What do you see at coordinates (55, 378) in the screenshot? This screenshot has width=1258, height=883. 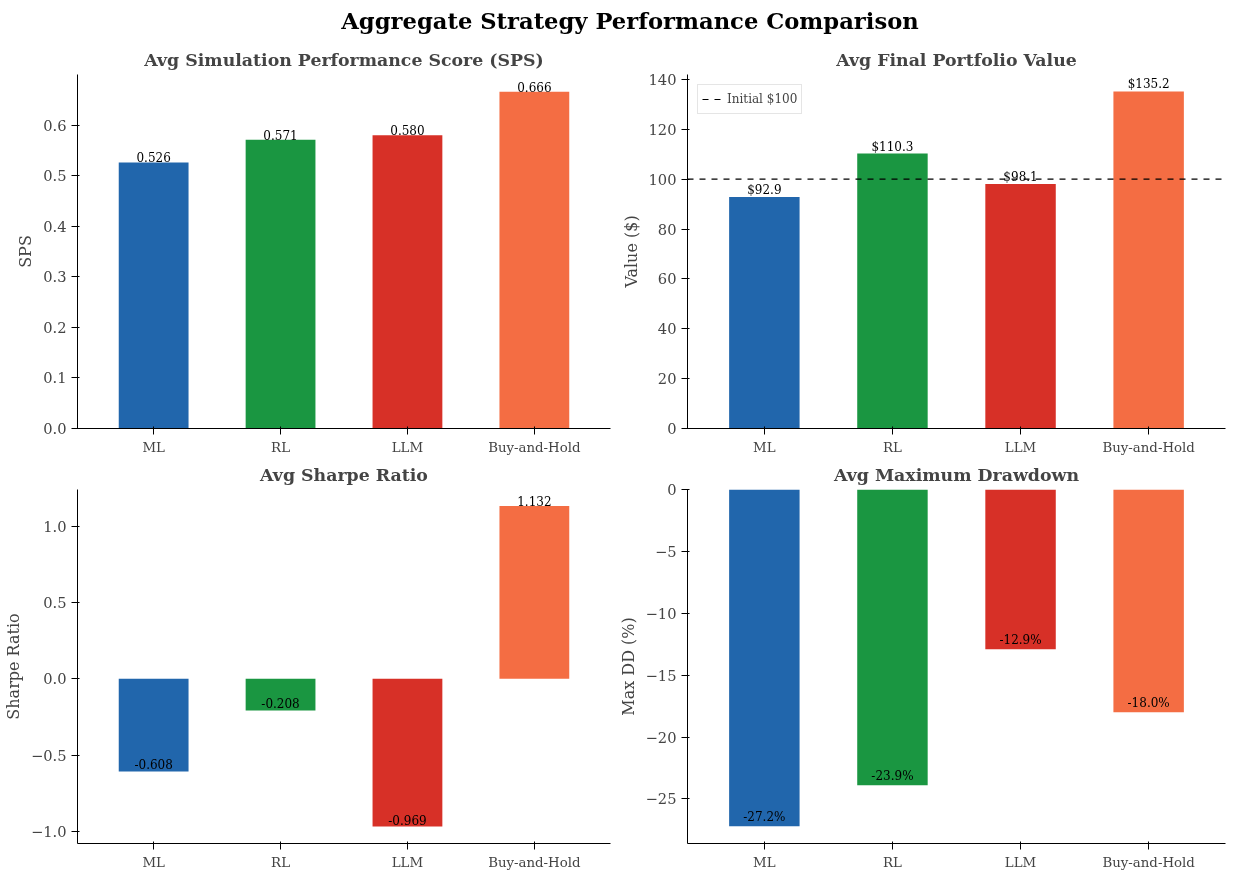 I see `y-tick-label: 0.1` at bounding box center [55, 378].